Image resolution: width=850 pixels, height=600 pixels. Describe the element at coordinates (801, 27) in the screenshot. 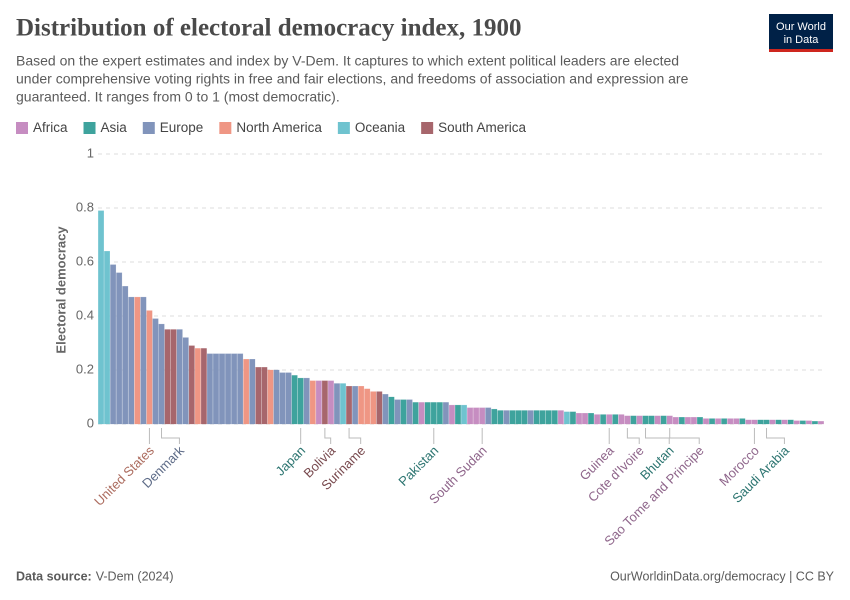

I see `logo-text: Our World` at that location.